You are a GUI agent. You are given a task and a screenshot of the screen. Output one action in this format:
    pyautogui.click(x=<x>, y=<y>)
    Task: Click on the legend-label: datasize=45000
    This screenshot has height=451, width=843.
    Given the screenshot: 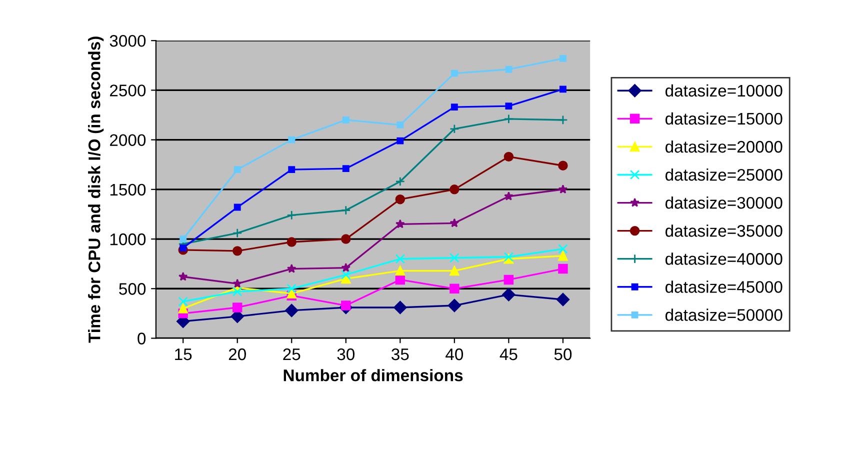 What is the action you would take?
    pyautogui.click(x=723, y=286)
    